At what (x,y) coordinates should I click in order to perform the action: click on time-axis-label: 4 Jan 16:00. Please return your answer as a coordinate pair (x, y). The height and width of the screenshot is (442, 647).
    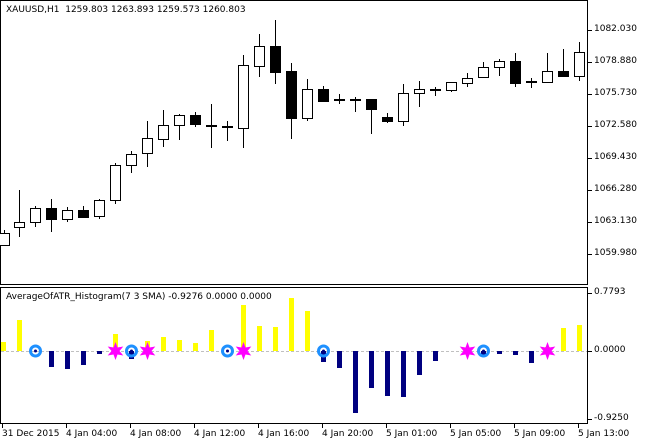
    Looking at the image, I should click on (284, 434).